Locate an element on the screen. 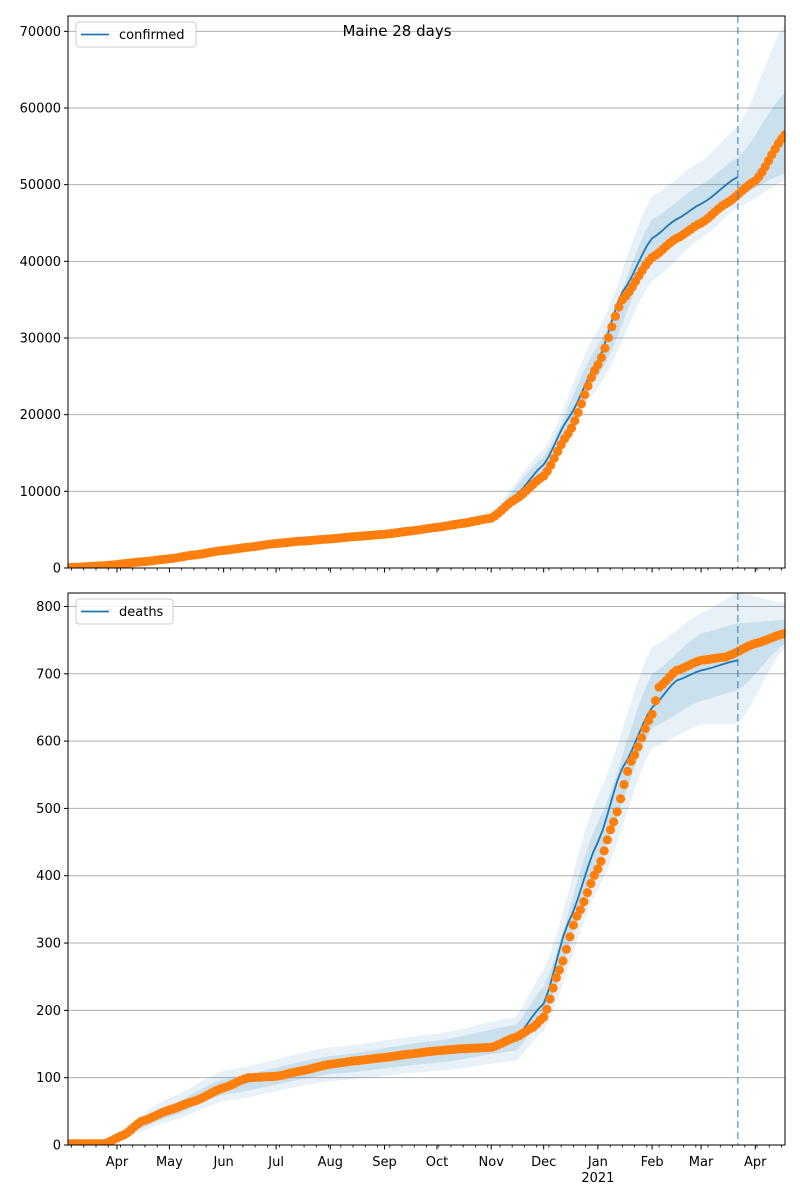 This screenshot has width=800, height=1200. y-tick-label: 500 is located at coordinates (48, 809).